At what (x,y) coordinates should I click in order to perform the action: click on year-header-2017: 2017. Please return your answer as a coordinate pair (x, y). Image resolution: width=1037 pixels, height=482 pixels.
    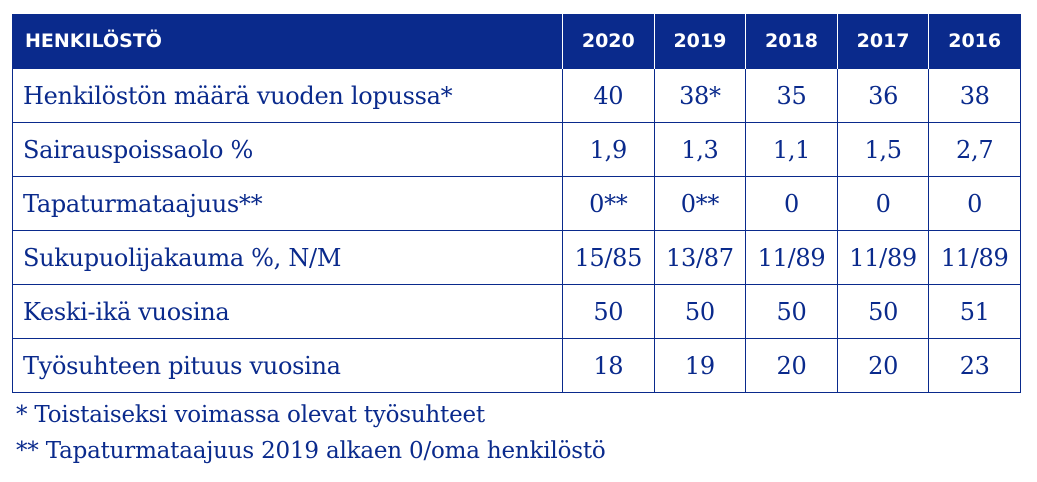
    Looking at the image, I should click on (883, 41).